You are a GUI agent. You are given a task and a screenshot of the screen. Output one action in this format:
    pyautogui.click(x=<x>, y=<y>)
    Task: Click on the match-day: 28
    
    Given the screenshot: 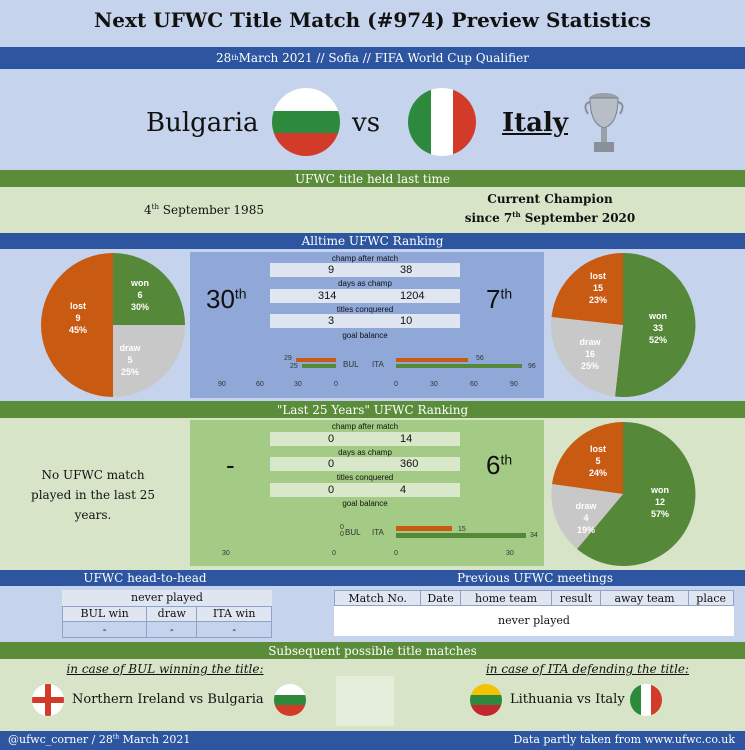 What is the action you would take?
    pyautogui.click(x=224, y=58)
    